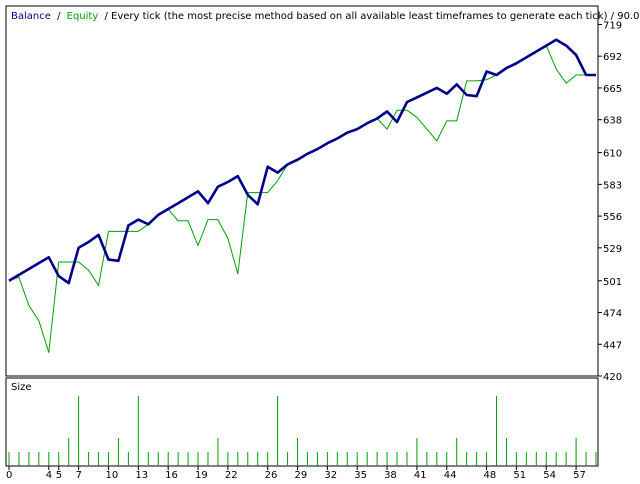  What do you see at coordinates (83, 16) in the screenshot?
I see `legend-equity: Equity` at bounding box center [83, 16].